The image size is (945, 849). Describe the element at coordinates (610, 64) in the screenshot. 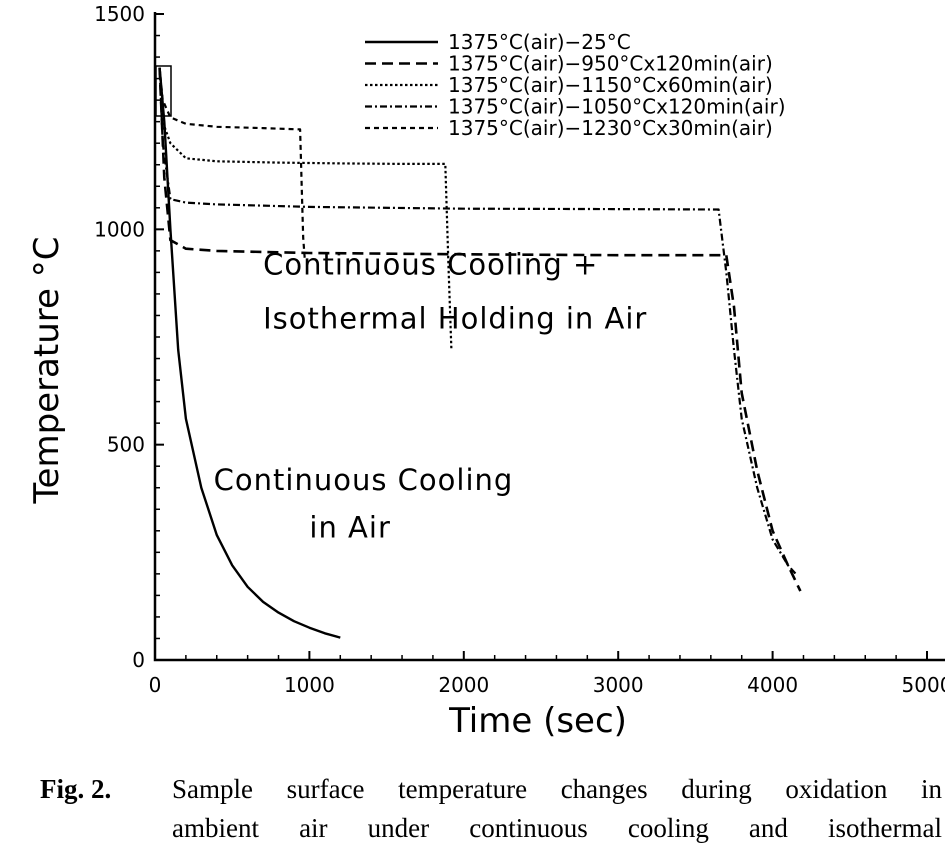

I see `legend-label-2: 1375°C(air)−950°Cx120min(air)` at that location.